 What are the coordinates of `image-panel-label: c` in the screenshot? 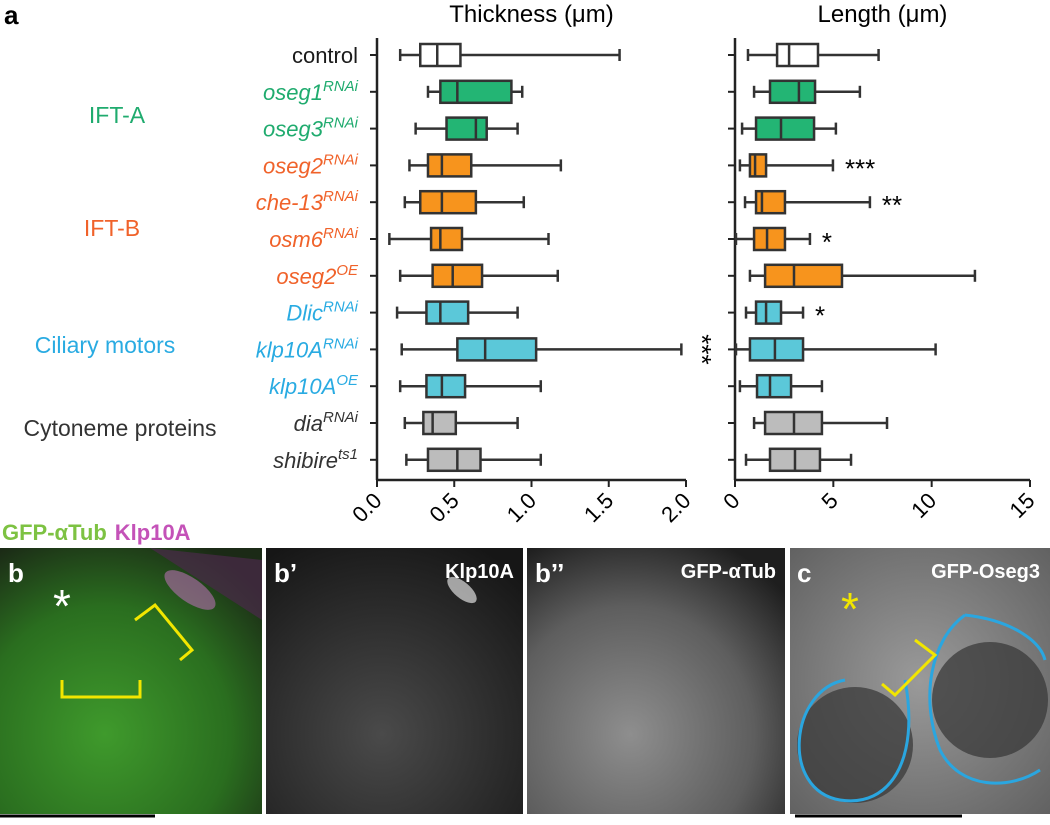 It's located at (804, 573).